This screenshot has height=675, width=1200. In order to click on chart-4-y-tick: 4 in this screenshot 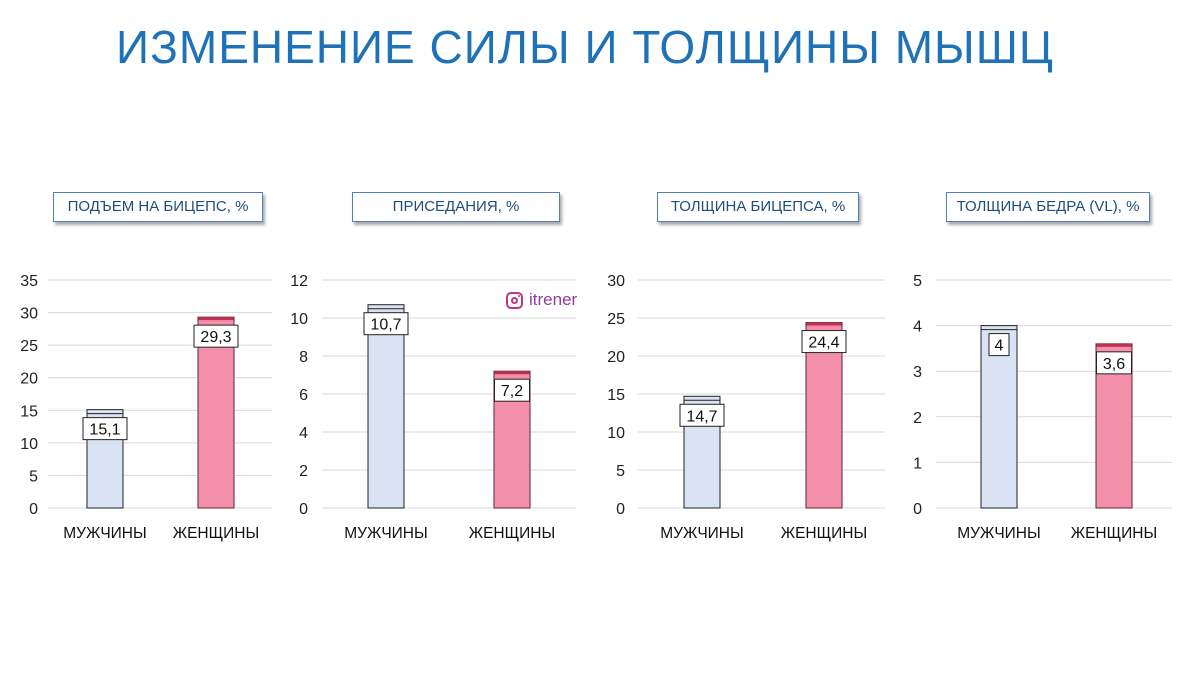, I will do `click(917, 327)`.